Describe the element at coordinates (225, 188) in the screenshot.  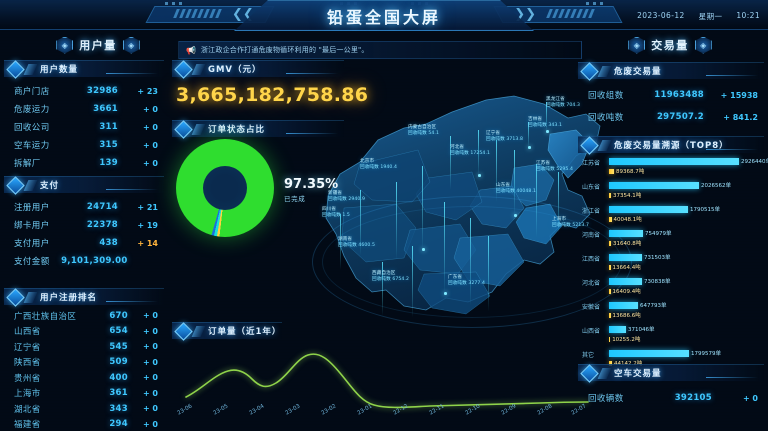
I see `donut-ring` at that location.